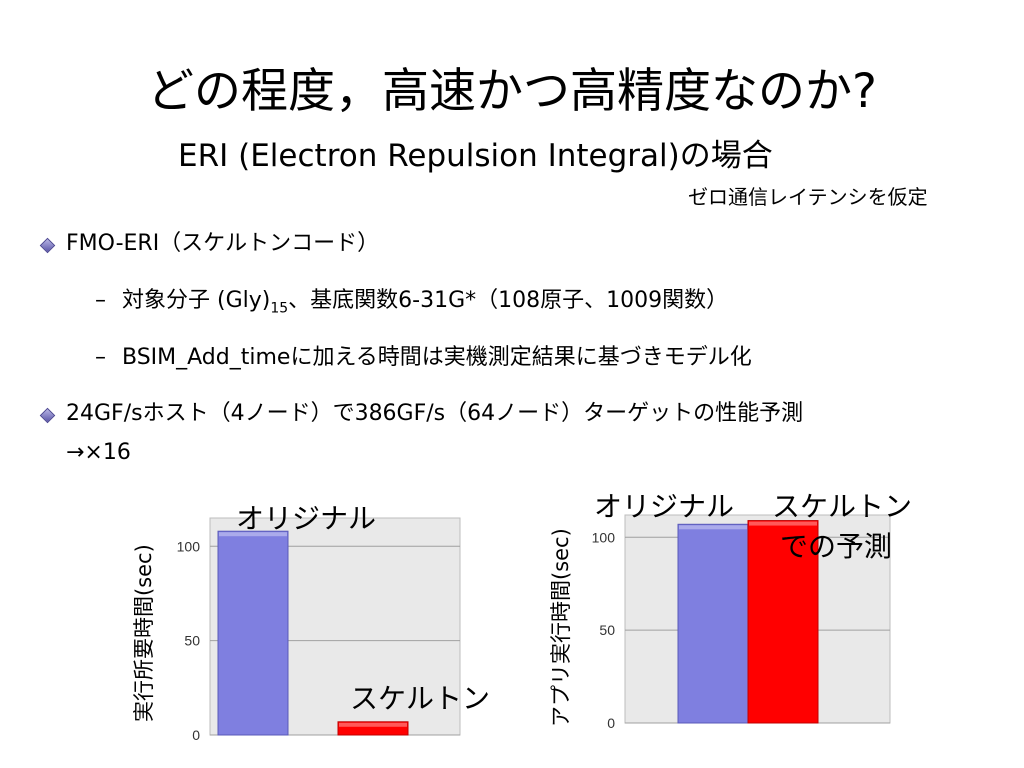 The height and width of the screenshot is (768, 1024). I want to click on chart-right-label-original: オリジナル, so click(664, 506).